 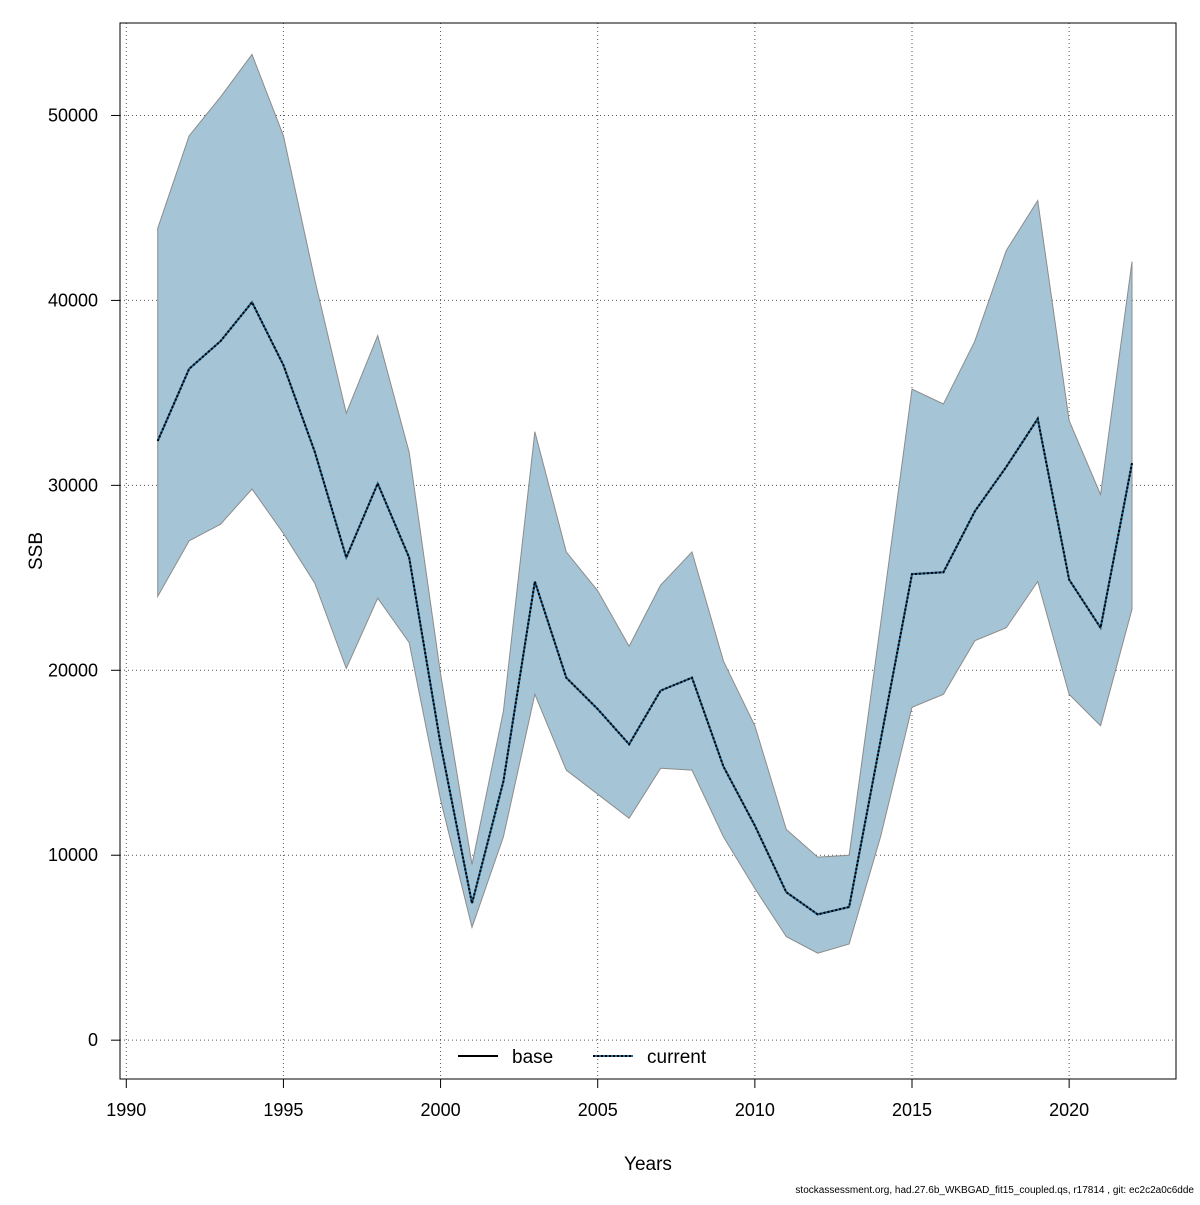 I want to click on x-tick-label-2020: 2020, so click(x=1069, y=1110).